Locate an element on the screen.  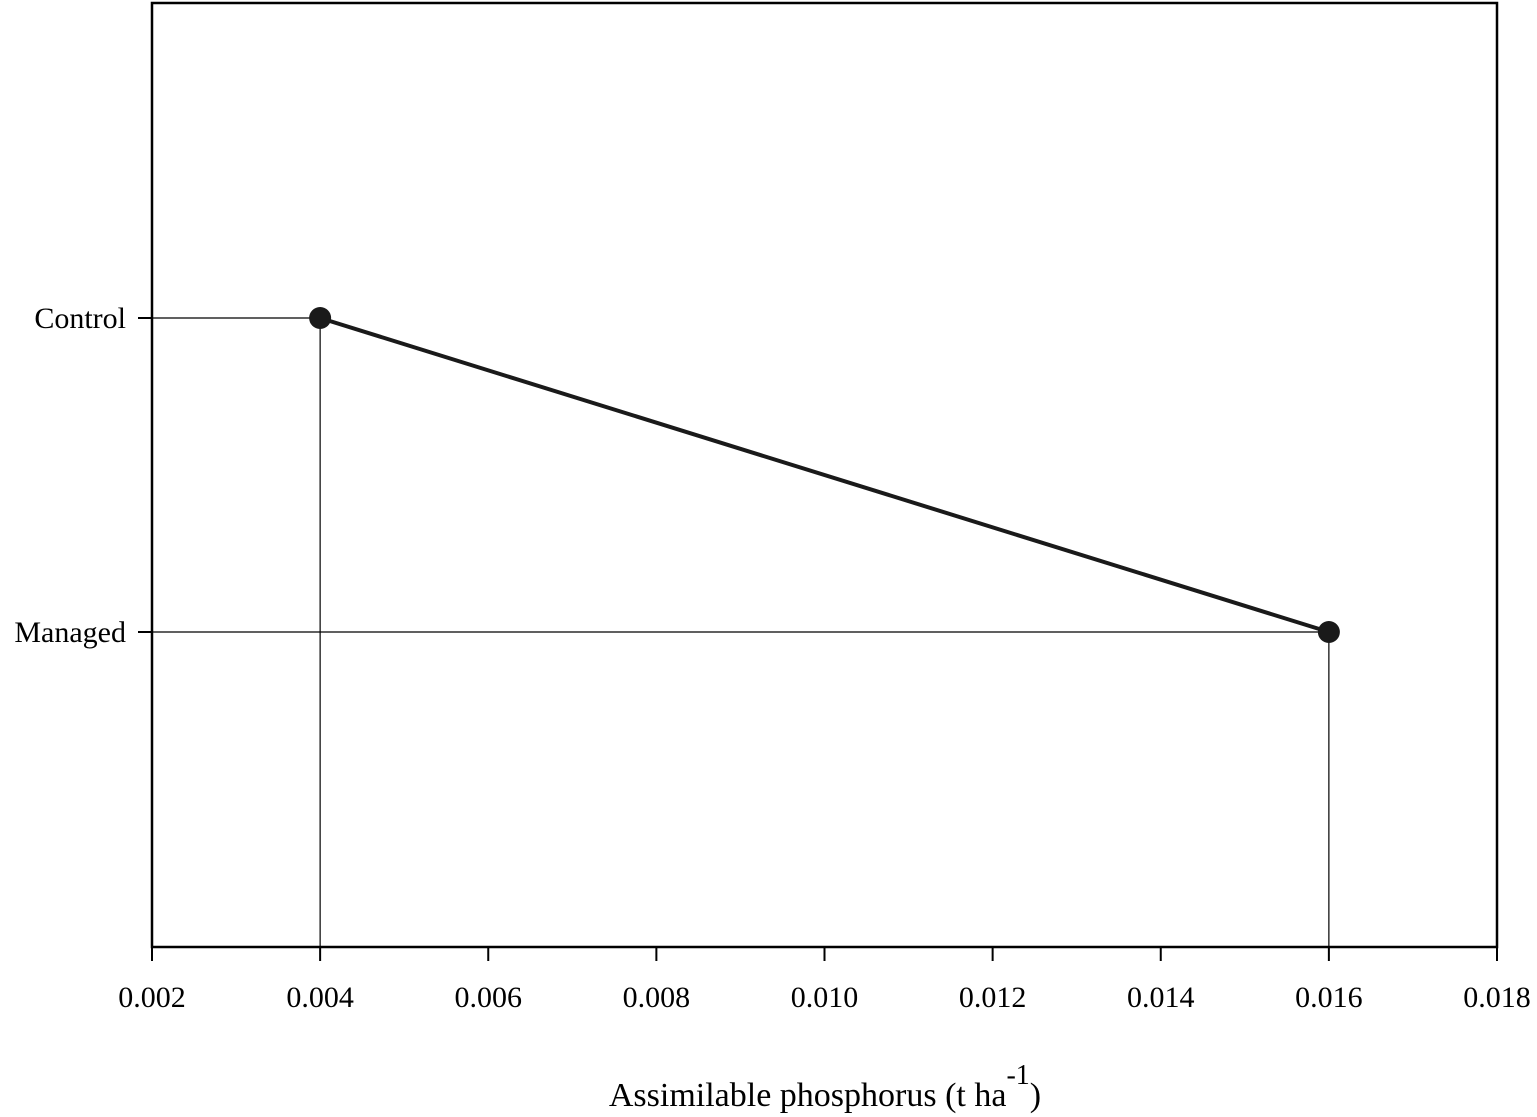
x-tick-label: 0.018 is located at coordinates (1497, 997).